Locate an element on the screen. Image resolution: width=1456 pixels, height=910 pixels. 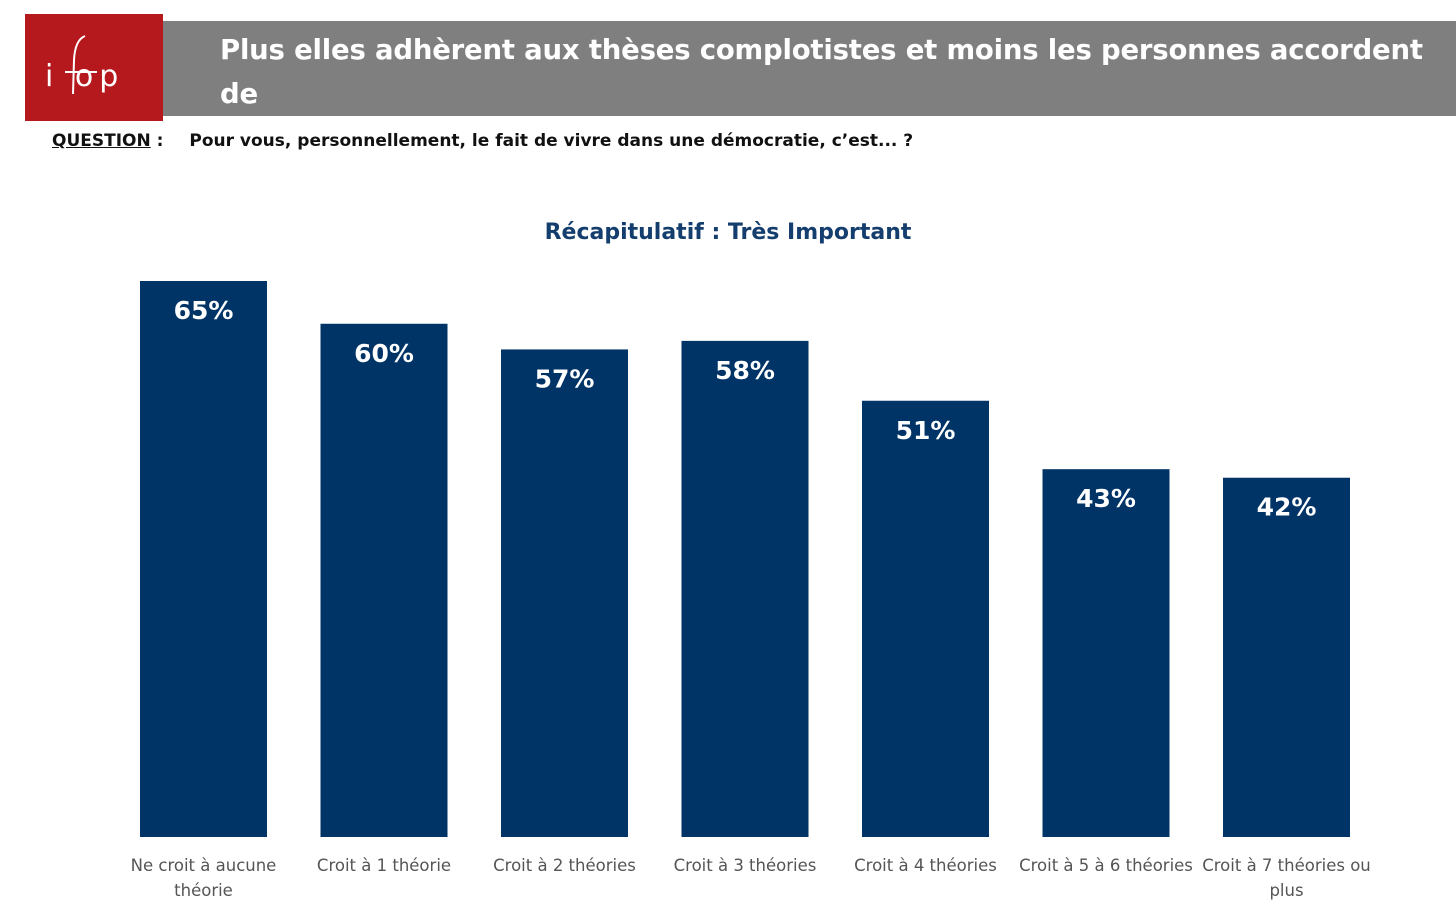
category-label: Croit à 4 théories is located at coordinates (925, 865).